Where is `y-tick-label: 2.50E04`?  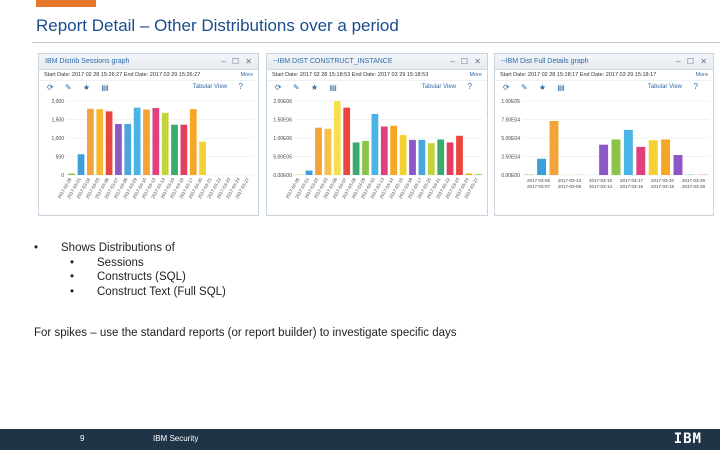 y-tick-label: 2.50E04 is located at coordinates (510, 158).